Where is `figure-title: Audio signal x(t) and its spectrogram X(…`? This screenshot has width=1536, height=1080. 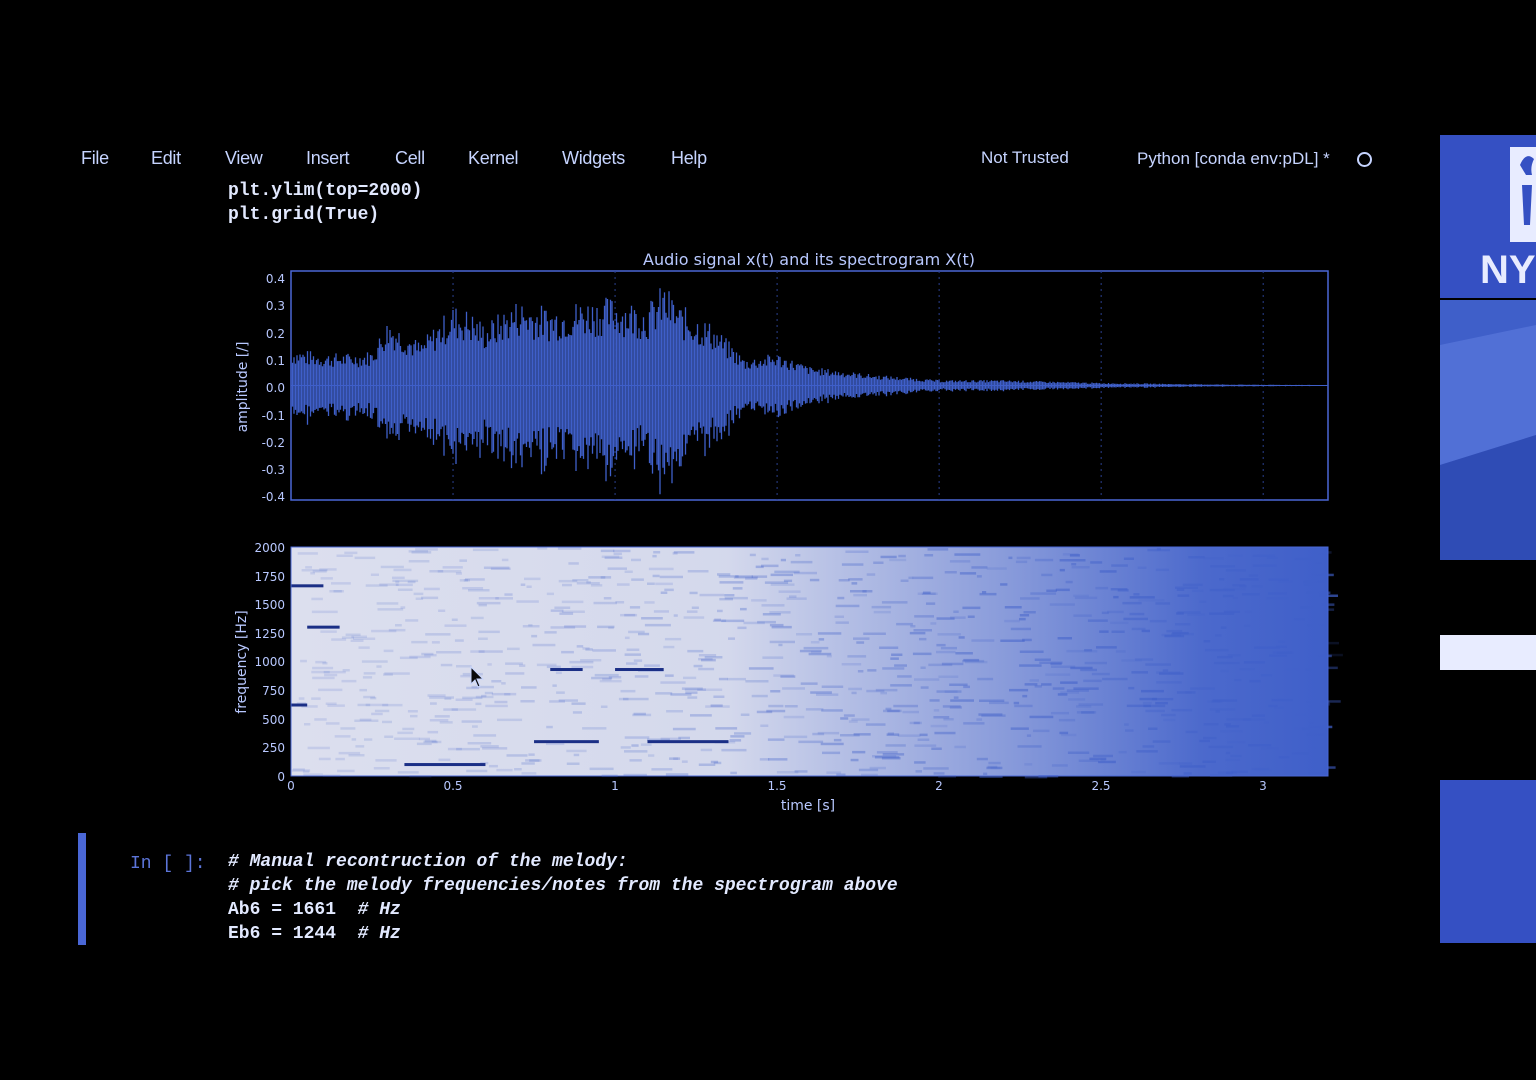 figure-title: Audio signal x(t) and its spectrogram X(… is located at coordinates (809, 259).